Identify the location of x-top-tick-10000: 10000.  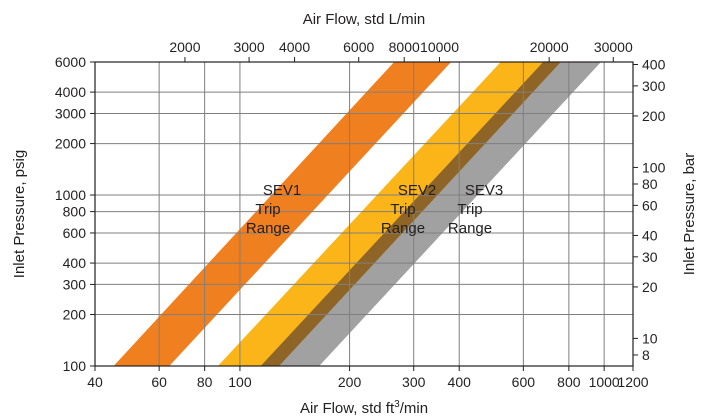
(439, 47).